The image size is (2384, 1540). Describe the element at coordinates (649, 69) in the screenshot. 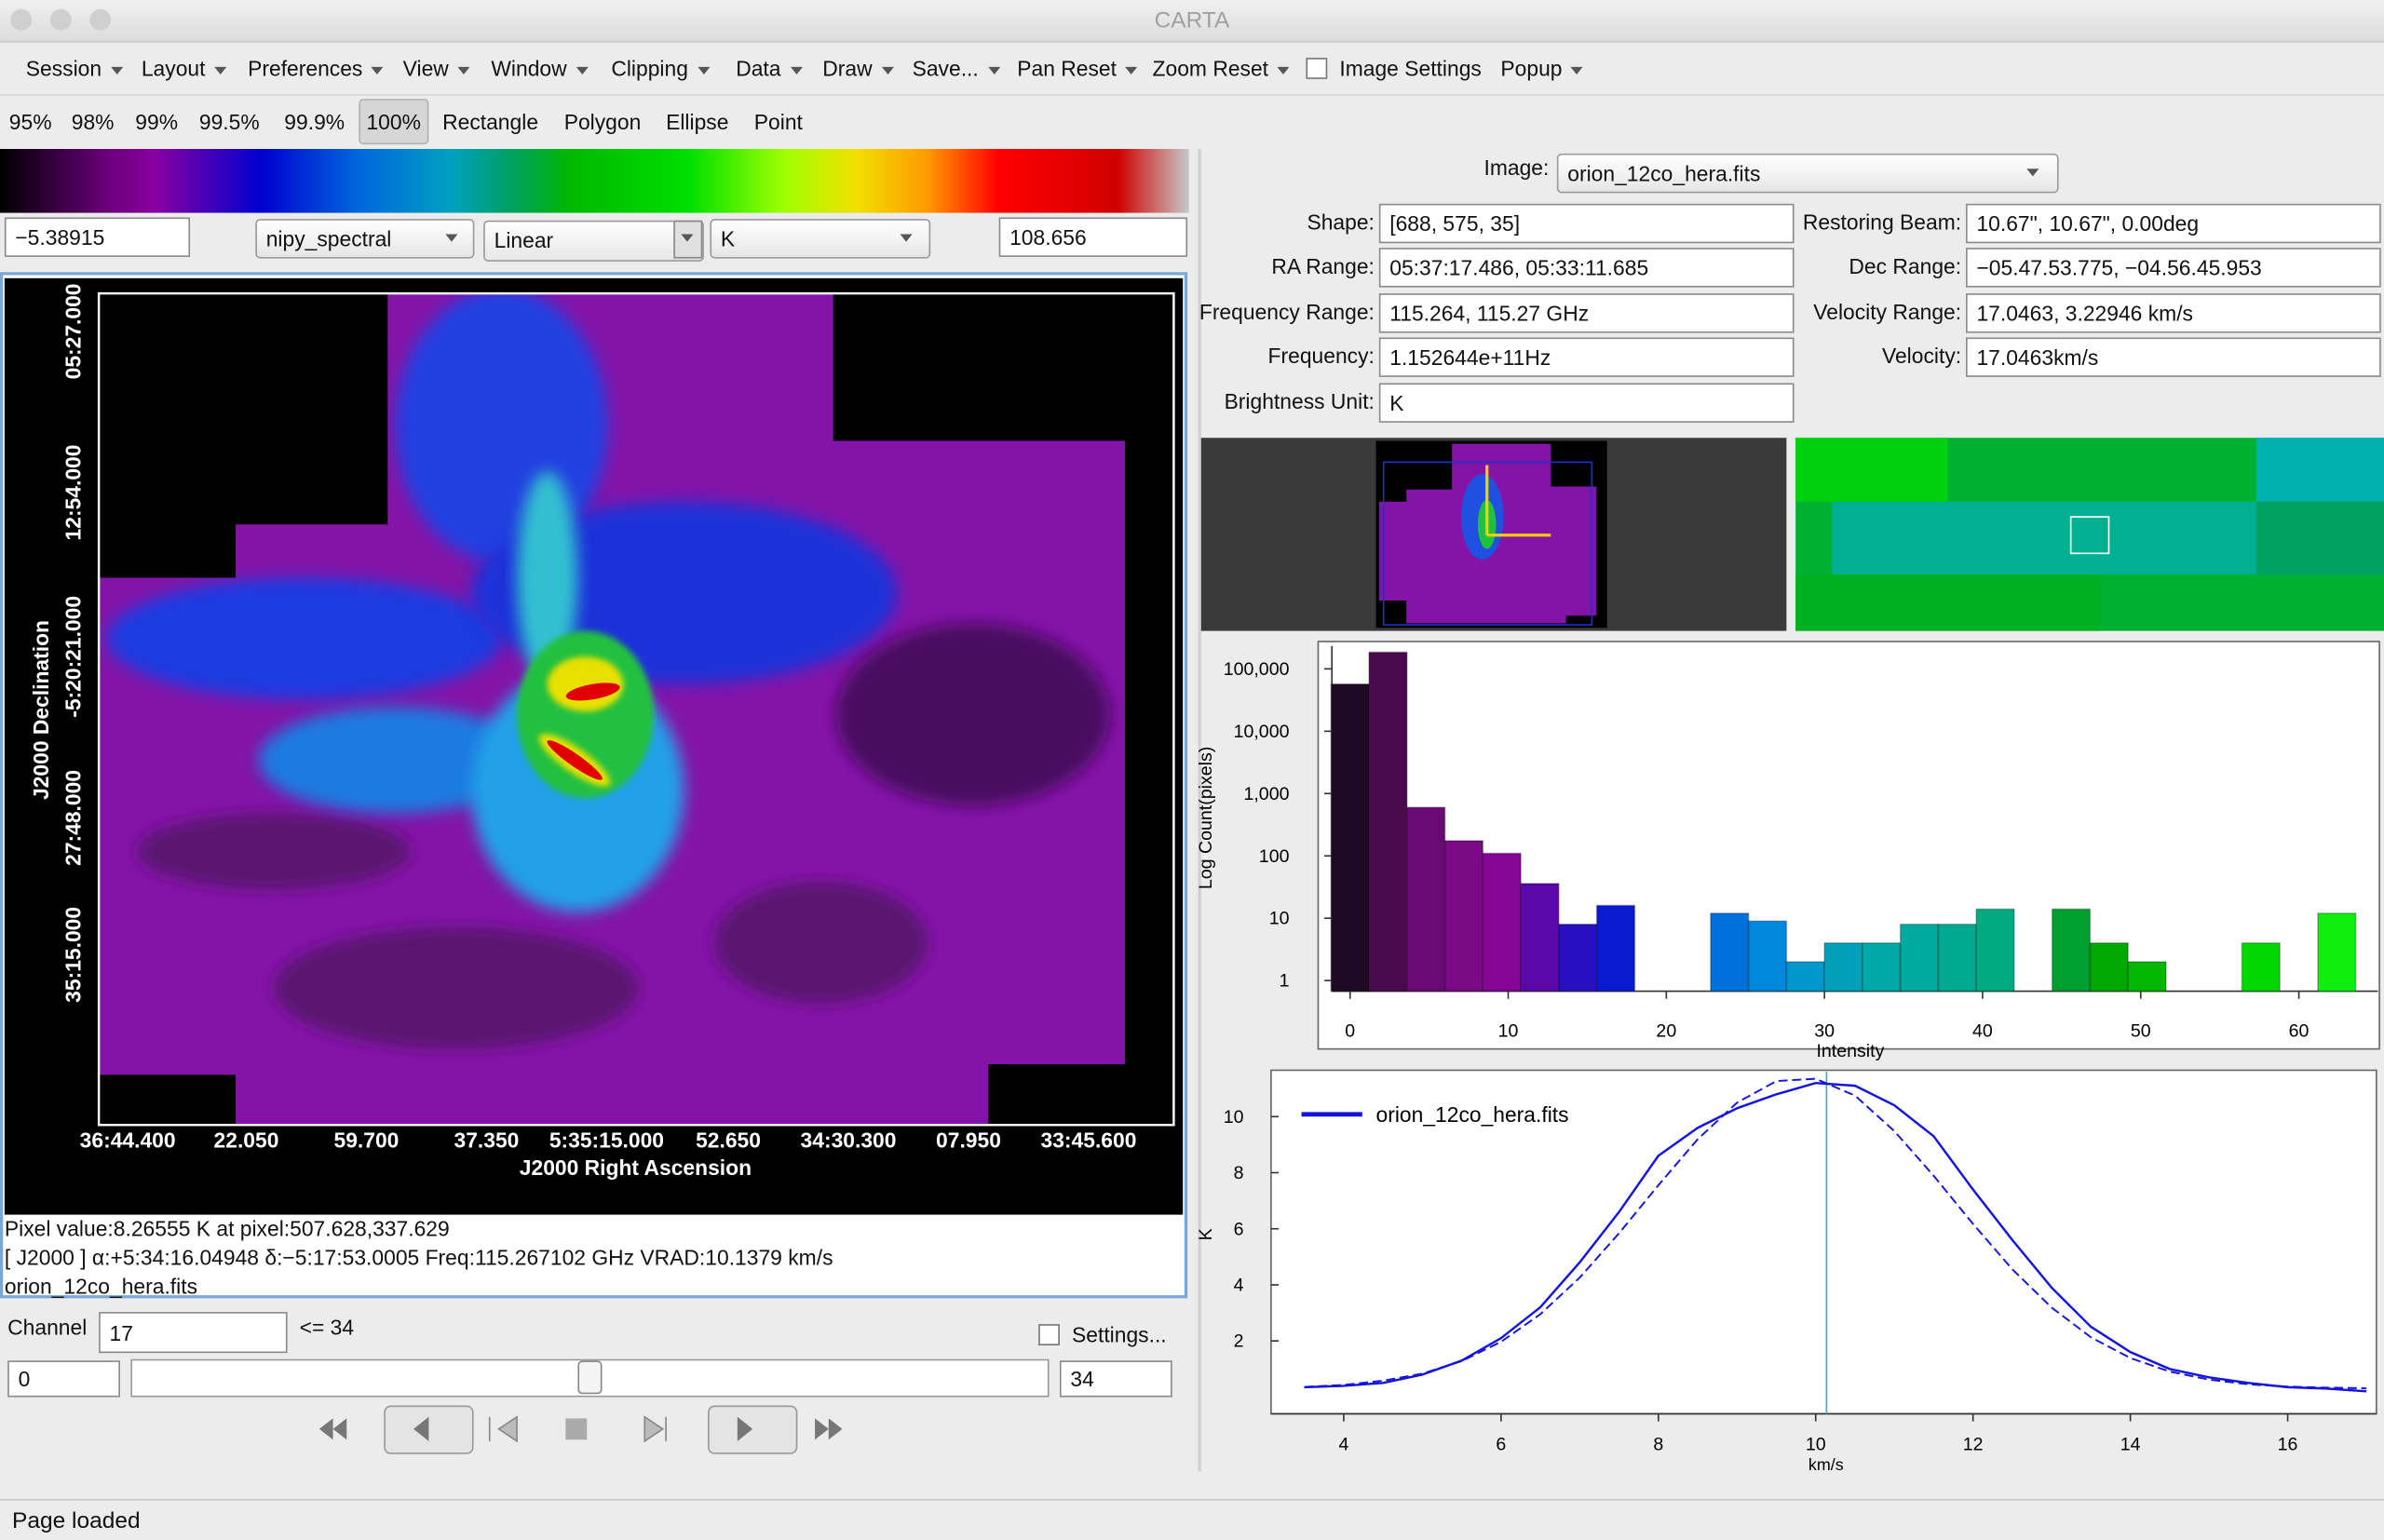

I see `menu-item: Clipping` at that location.